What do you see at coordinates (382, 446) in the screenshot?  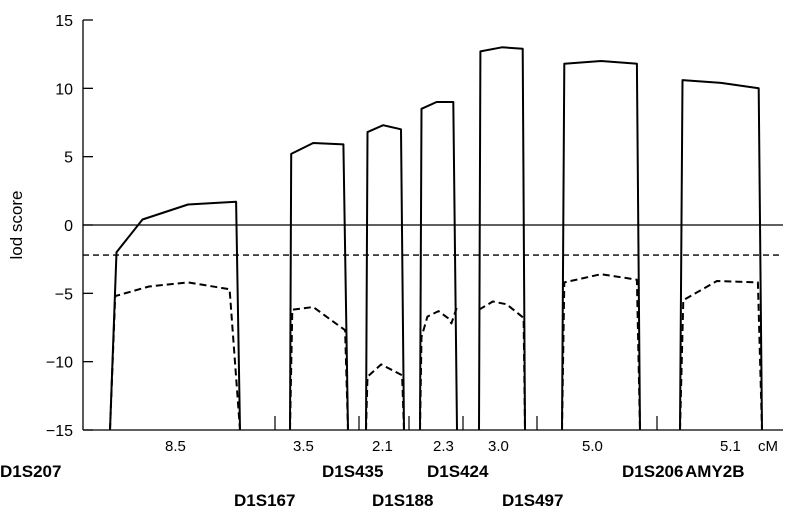 I see `interval-distance-label: 2.1` at bounding box center [382, 446].